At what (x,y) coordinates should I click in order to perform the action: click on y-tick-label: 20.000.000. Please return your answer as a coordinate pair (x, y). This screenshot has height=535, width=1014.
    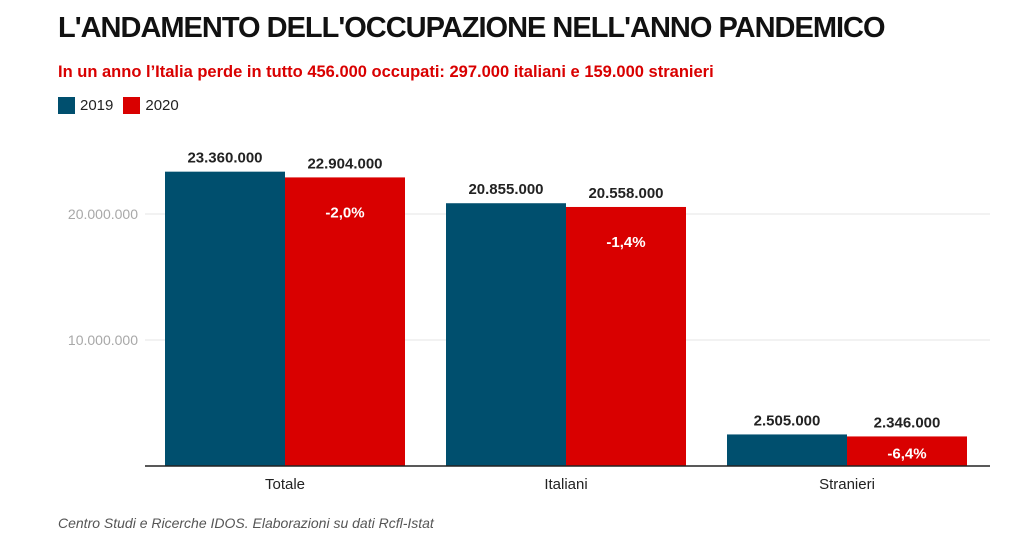
    Looking at the image, I should click on (103, 214).